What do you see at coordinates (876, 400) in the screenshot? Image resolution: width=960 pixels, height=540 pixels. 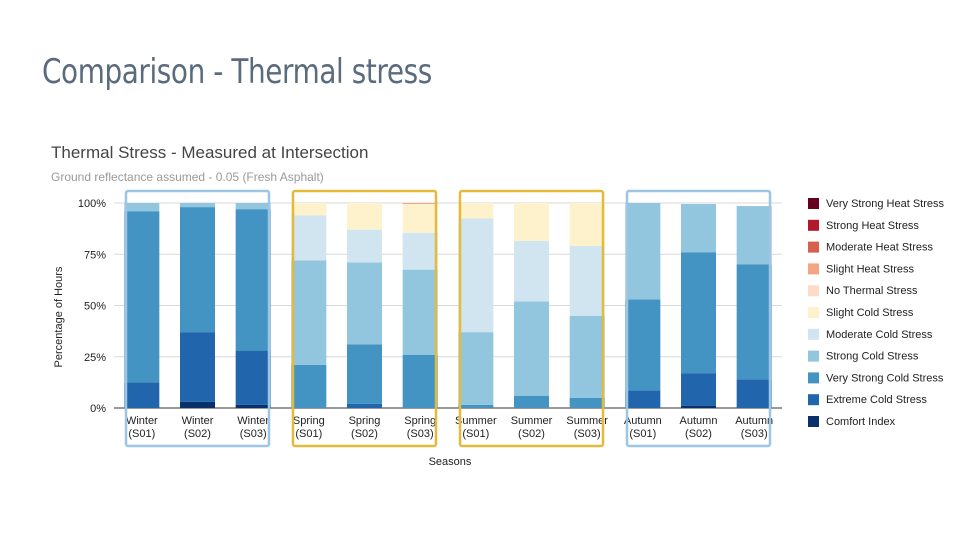 I see `legend-label: Extreme Cold Stress` at bounding box center [876, 400].